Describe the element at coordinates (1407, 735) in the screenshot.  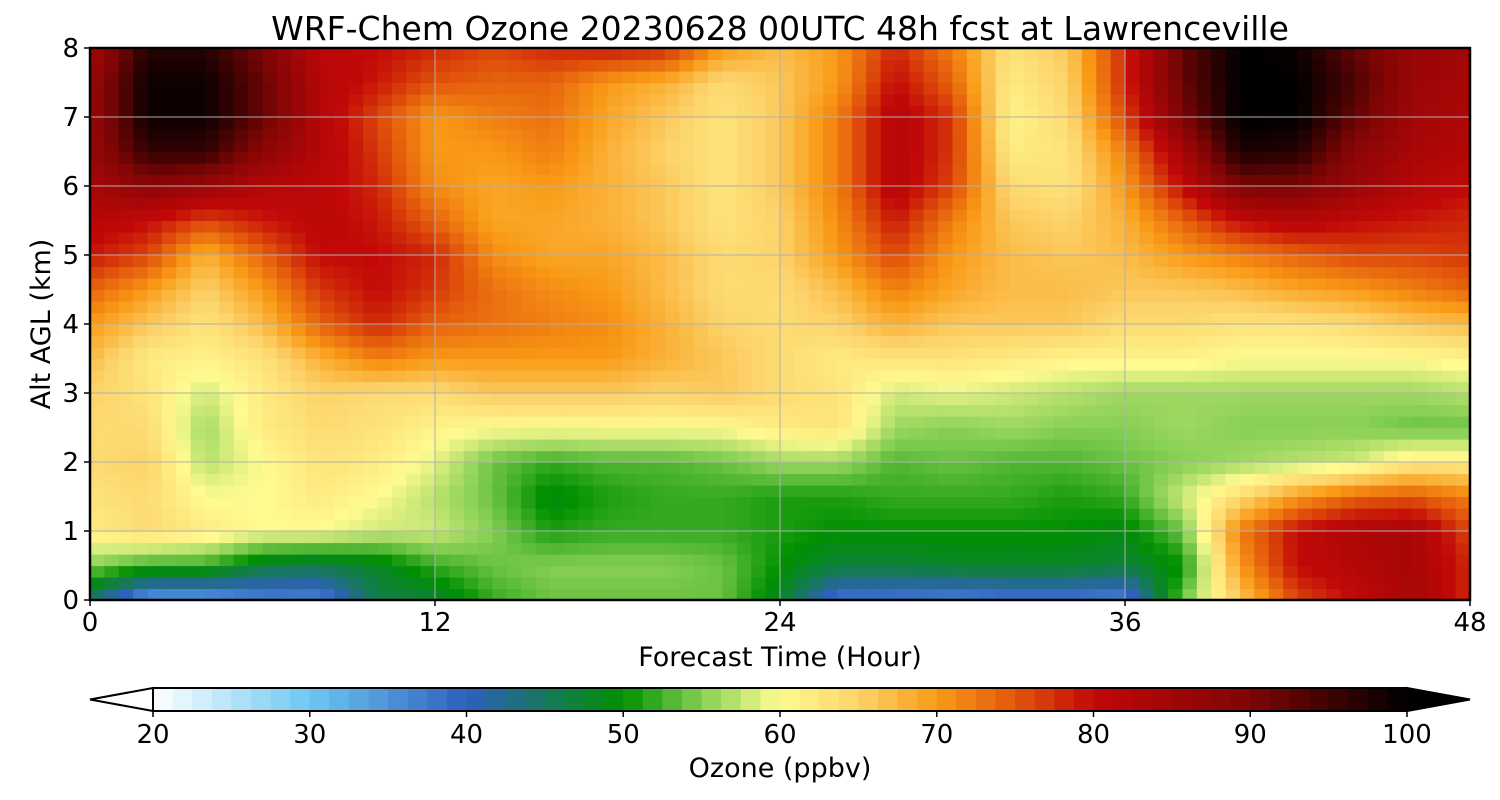
I see `colorbar-tick-label: 100` at that location.